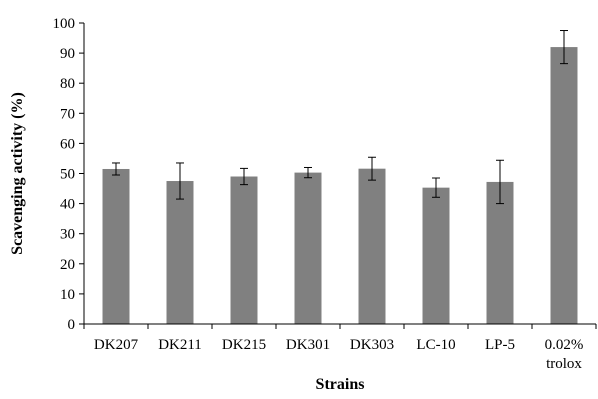 The image size is (598, 399). What do you see at coordinates (372, 345) in the screenshot?
I see `x-tick-label: DK303` at bounding box center [372, 345].